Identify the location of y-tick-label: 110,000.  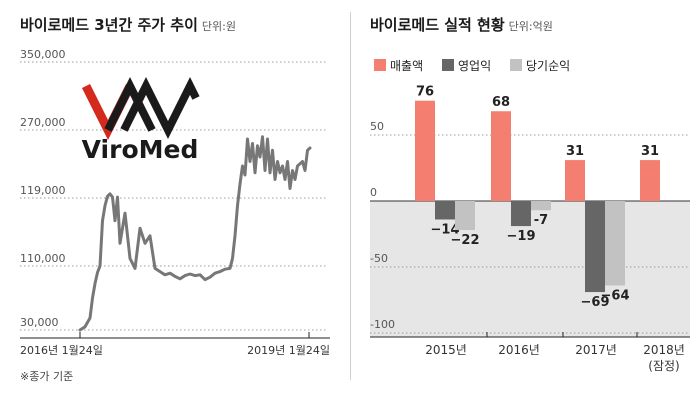
(43, 258).